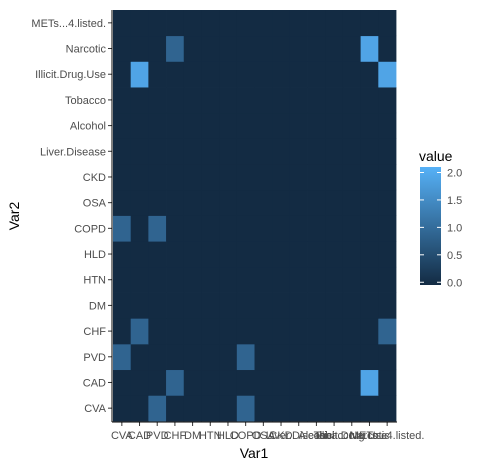 The height and width of the screenshot is (467, 481). I want to click on x-tick-label: HLD, so click(228, 436).